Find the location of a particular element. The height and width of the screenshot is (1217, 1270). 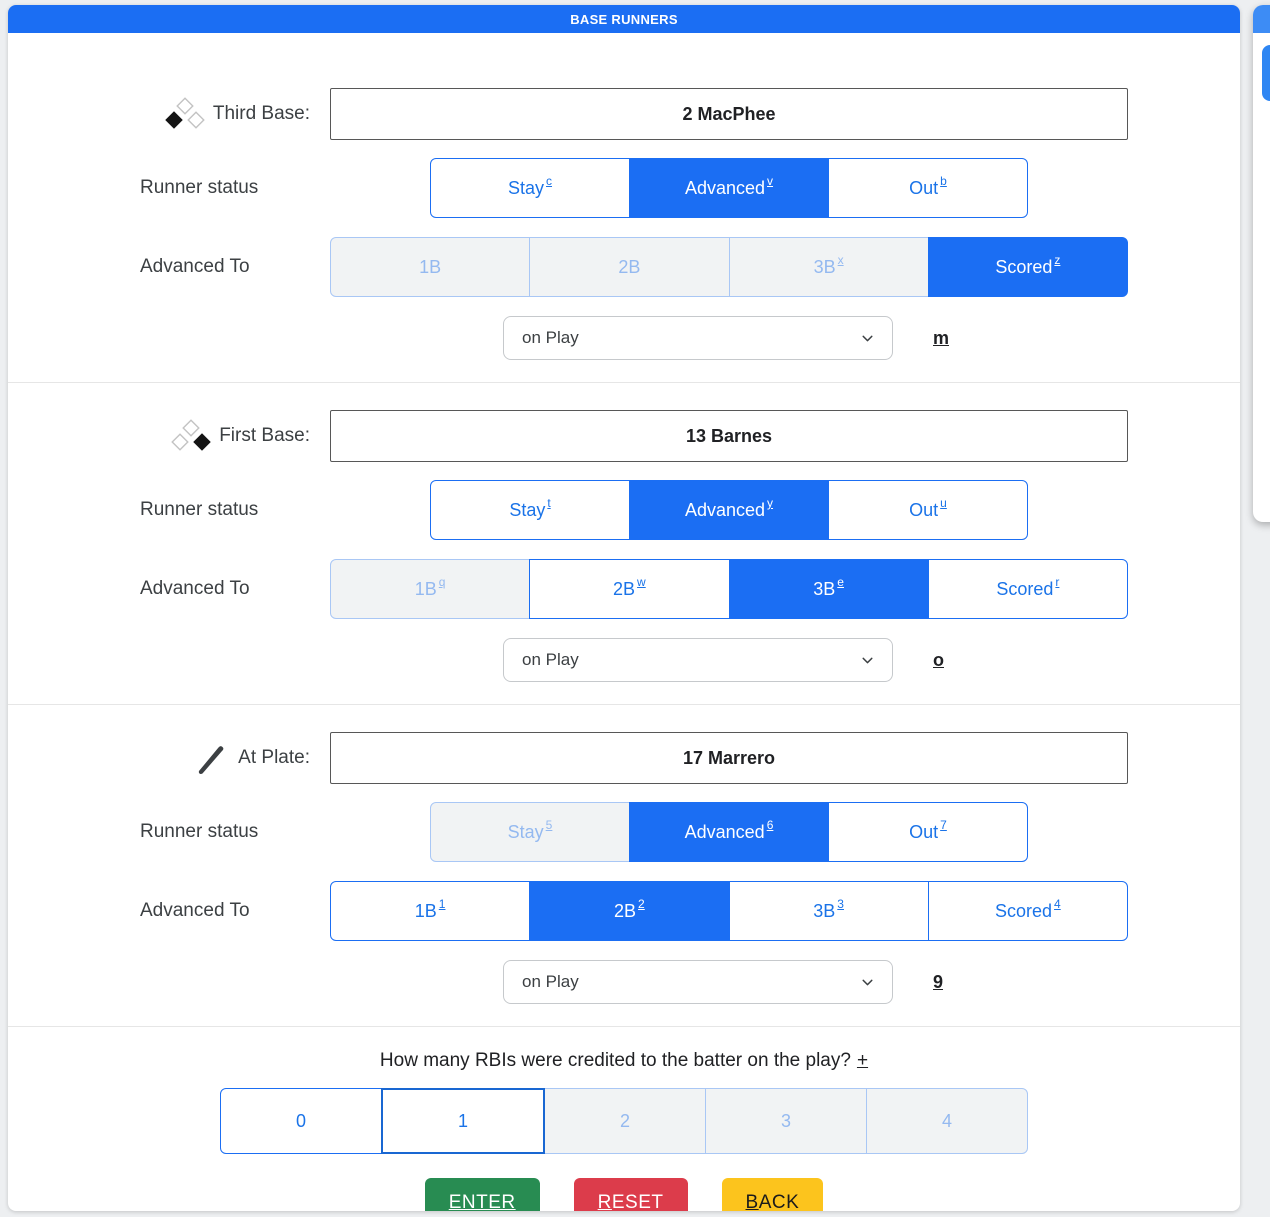

runner-status-stay-button: Stay c is located at coordinates (530, 188).